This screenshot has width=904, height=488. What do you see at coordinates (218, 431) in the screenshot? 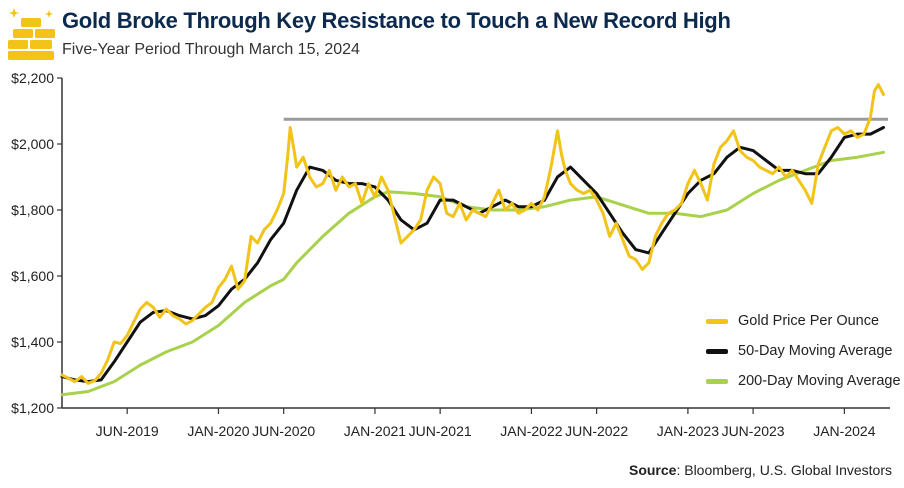
I see `x-tick-label: JAN-2020` at bounding box center [218, 431].